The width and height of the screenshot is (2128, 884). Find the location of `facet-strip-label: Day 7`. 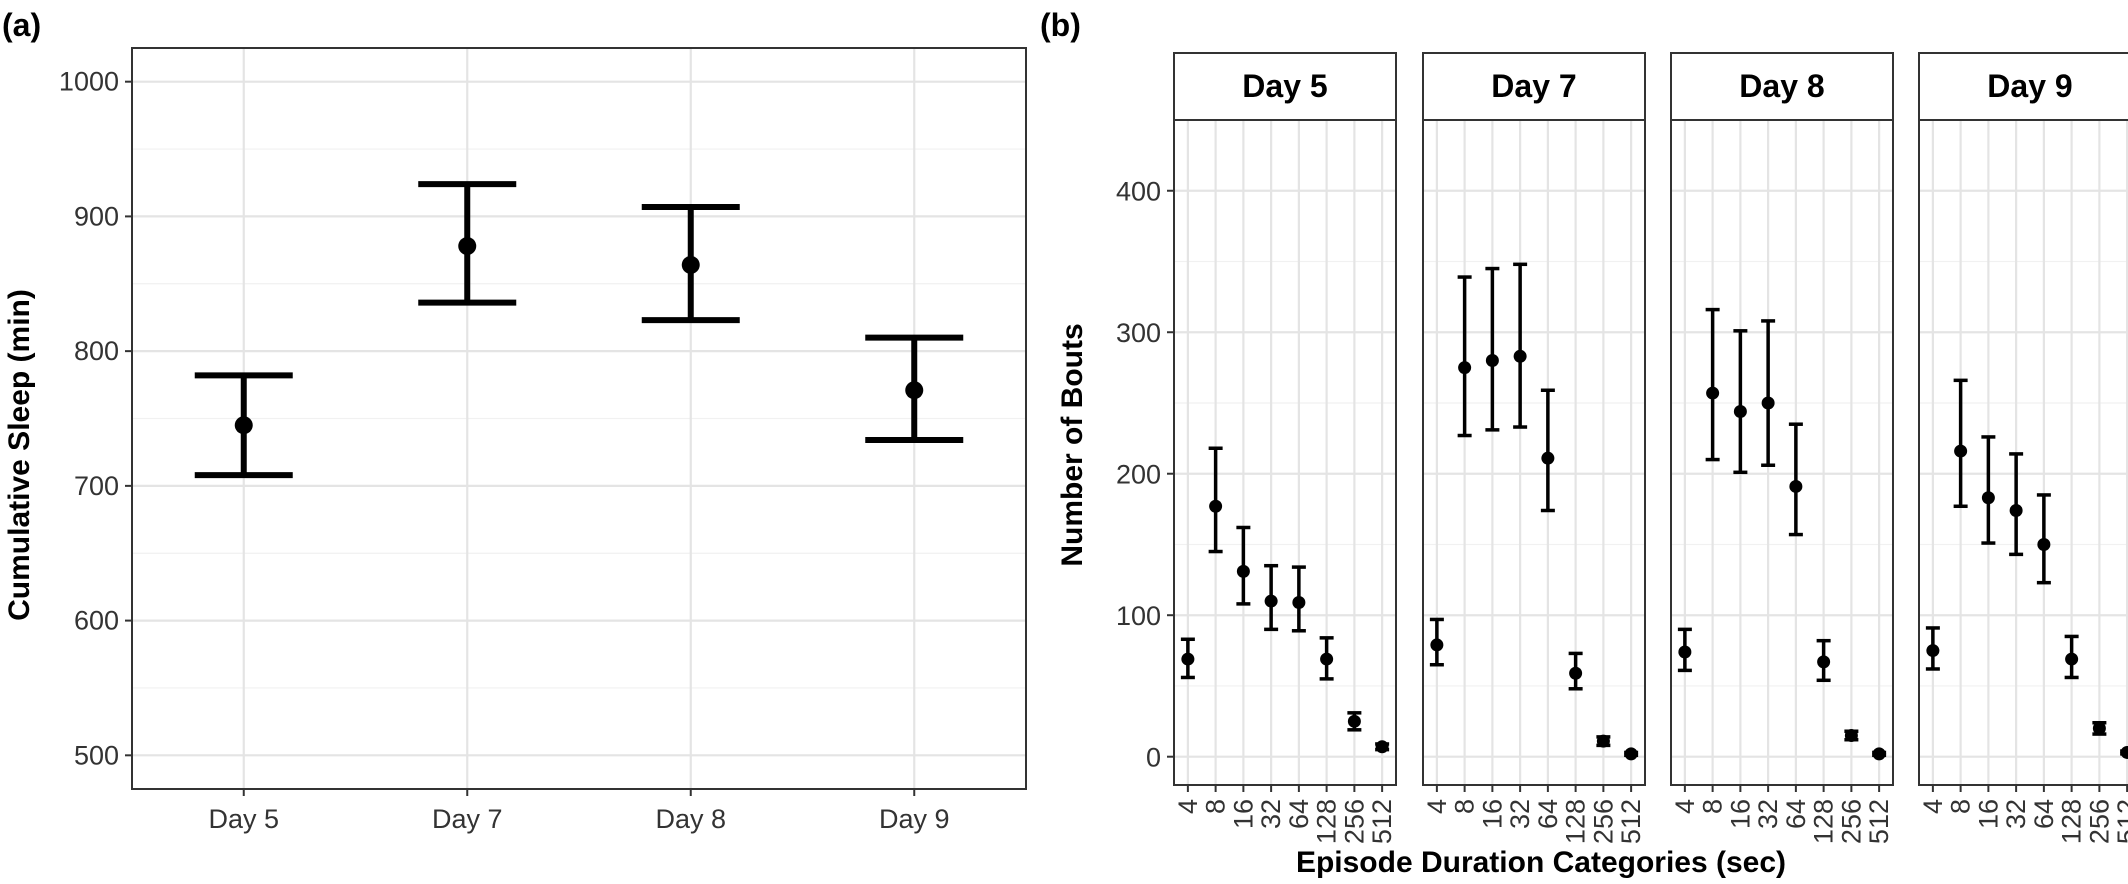

facet-strip-label: Day 7 is located at coordinates (1533, 86).